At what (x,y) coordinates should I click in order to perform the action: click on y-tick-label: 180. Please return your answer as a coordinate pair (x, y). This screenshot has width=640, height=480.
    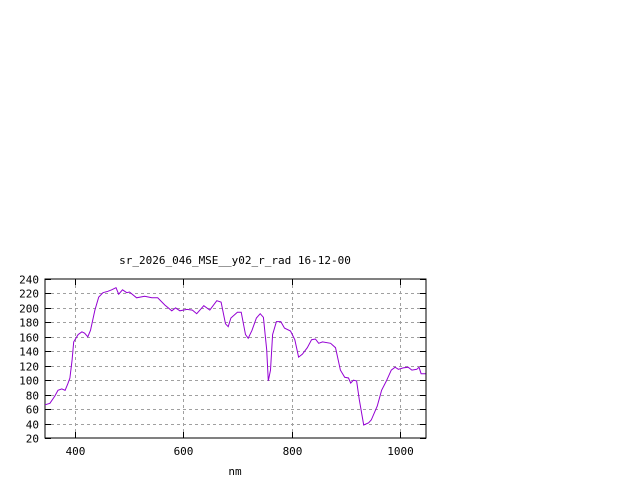
    Looking at the image, I should click on (29, 323).